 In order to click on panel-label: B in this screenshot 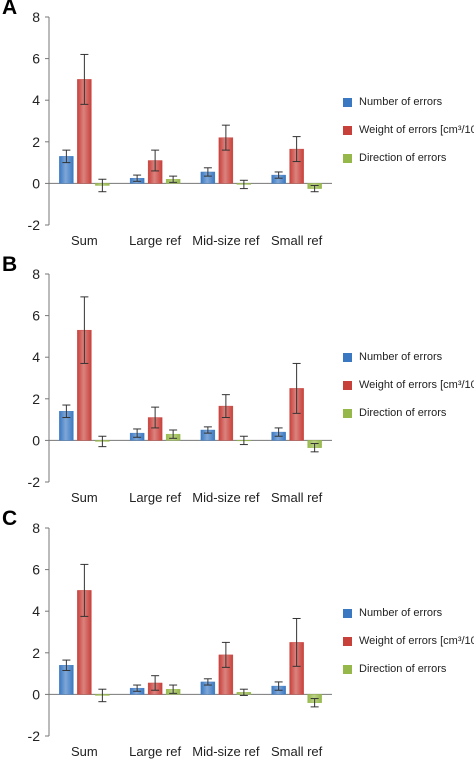, I will do `click(10, 264)`.